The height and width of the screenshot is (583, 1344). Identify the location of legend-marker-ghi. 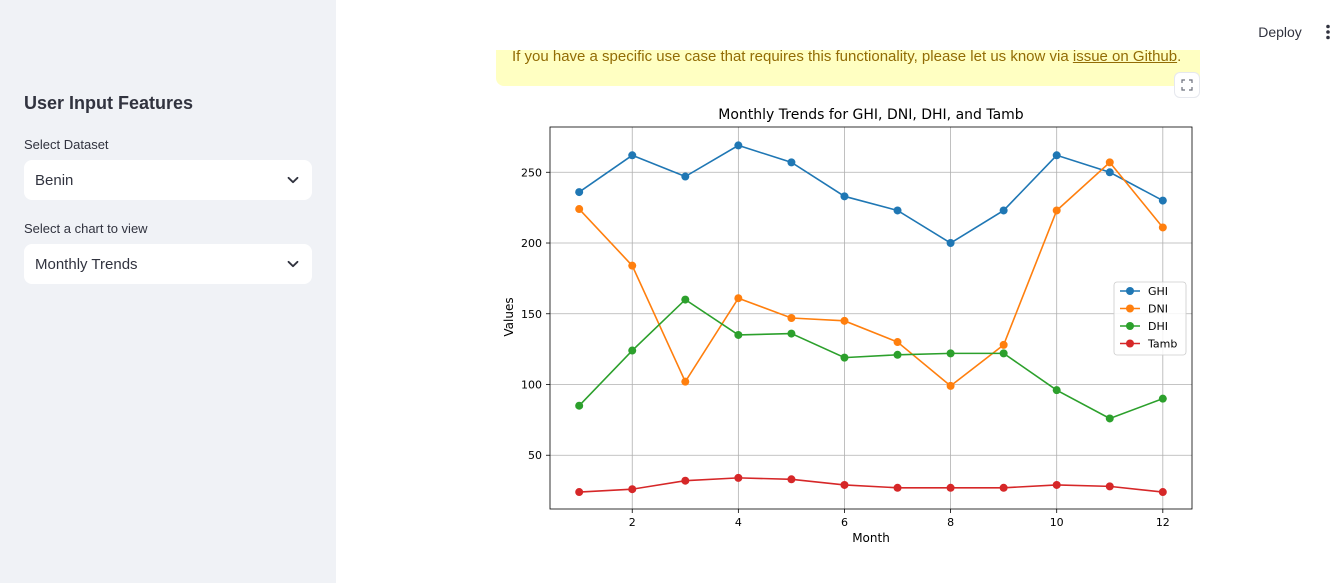
(1130, 291).